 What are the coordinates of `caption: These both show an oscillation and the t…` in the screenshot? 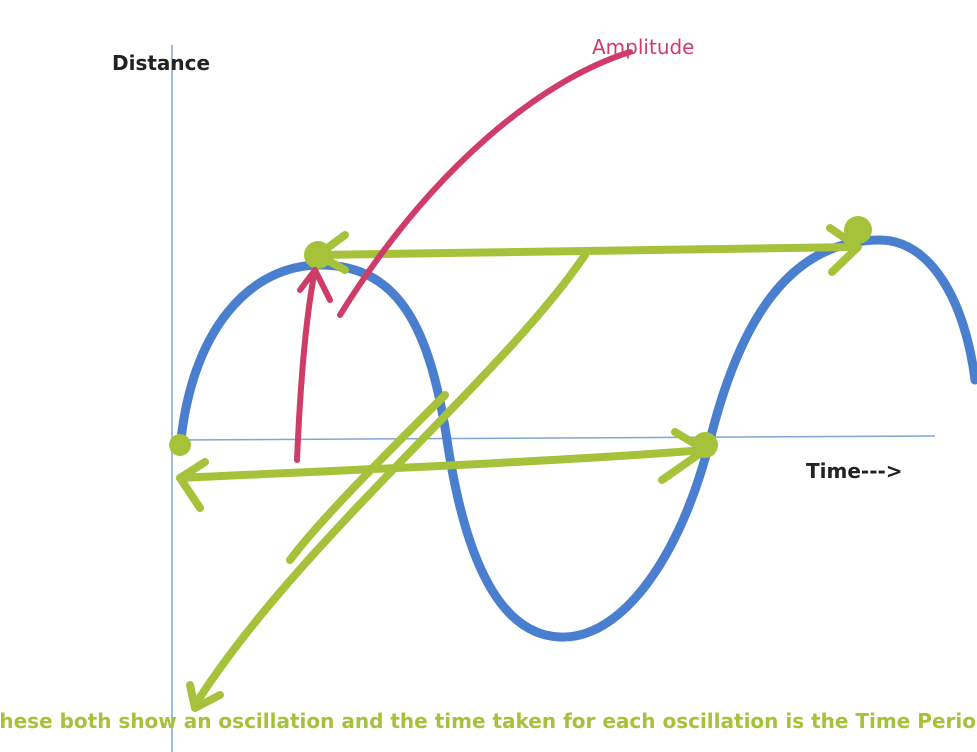 It's located at (488, 721).